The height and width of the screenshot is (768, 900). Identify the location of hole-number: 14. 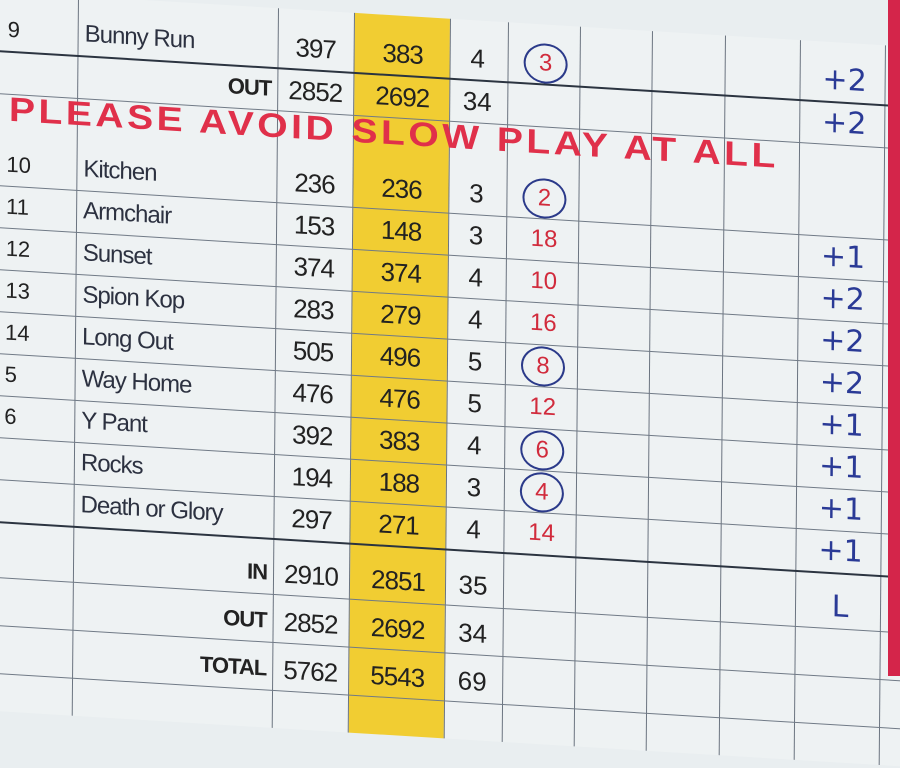
(17, 333).